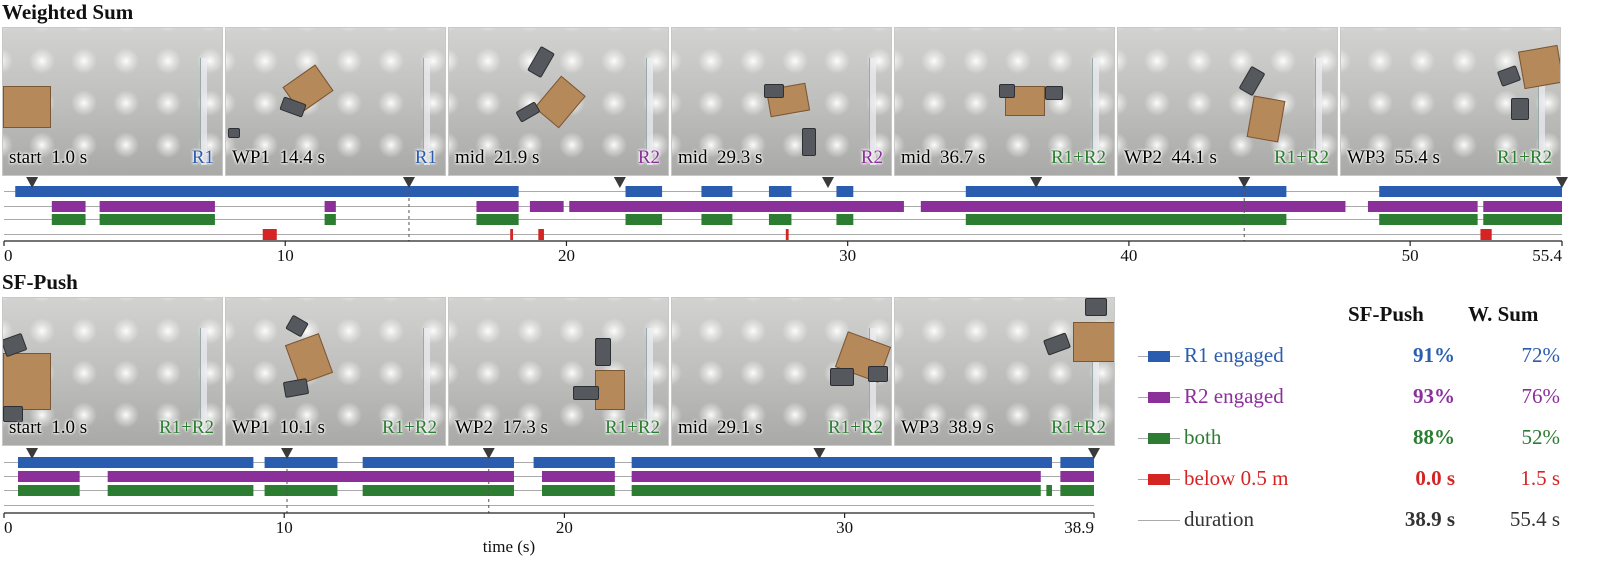 The image size is (1600, 583). What do you see at coordinates (1534, 519) in the screenshot?
I see `legend-w-sum-value: 55.4 s` at bounding box center [1534, 519].